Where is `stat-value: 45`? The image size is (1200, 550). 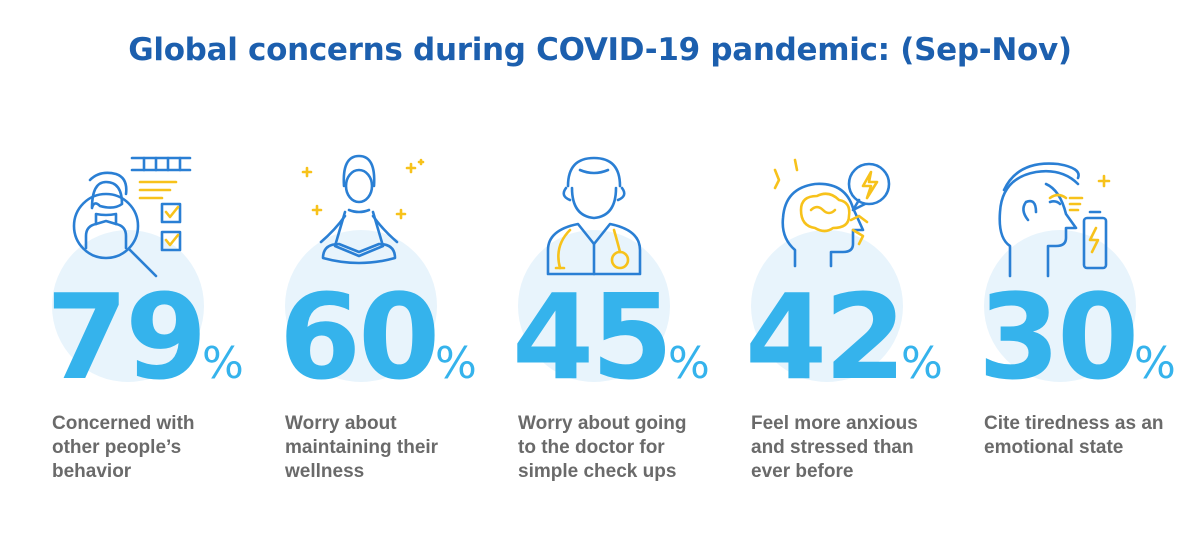
stat-value: 45 is located at coordinates (592, 337).